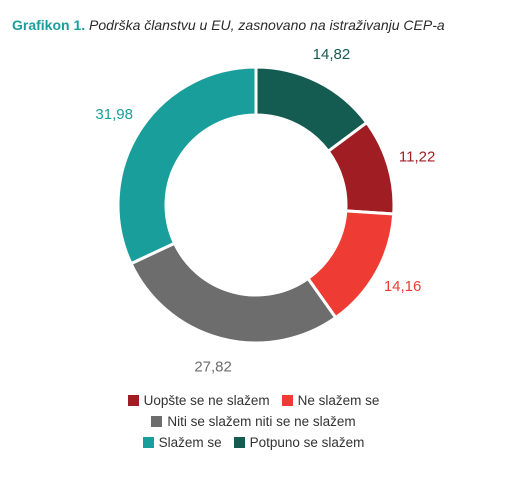 The width and height of the screenshot is (507, 484). I want to click on legend-label: Potpuno se slažem, so click(307, 442).